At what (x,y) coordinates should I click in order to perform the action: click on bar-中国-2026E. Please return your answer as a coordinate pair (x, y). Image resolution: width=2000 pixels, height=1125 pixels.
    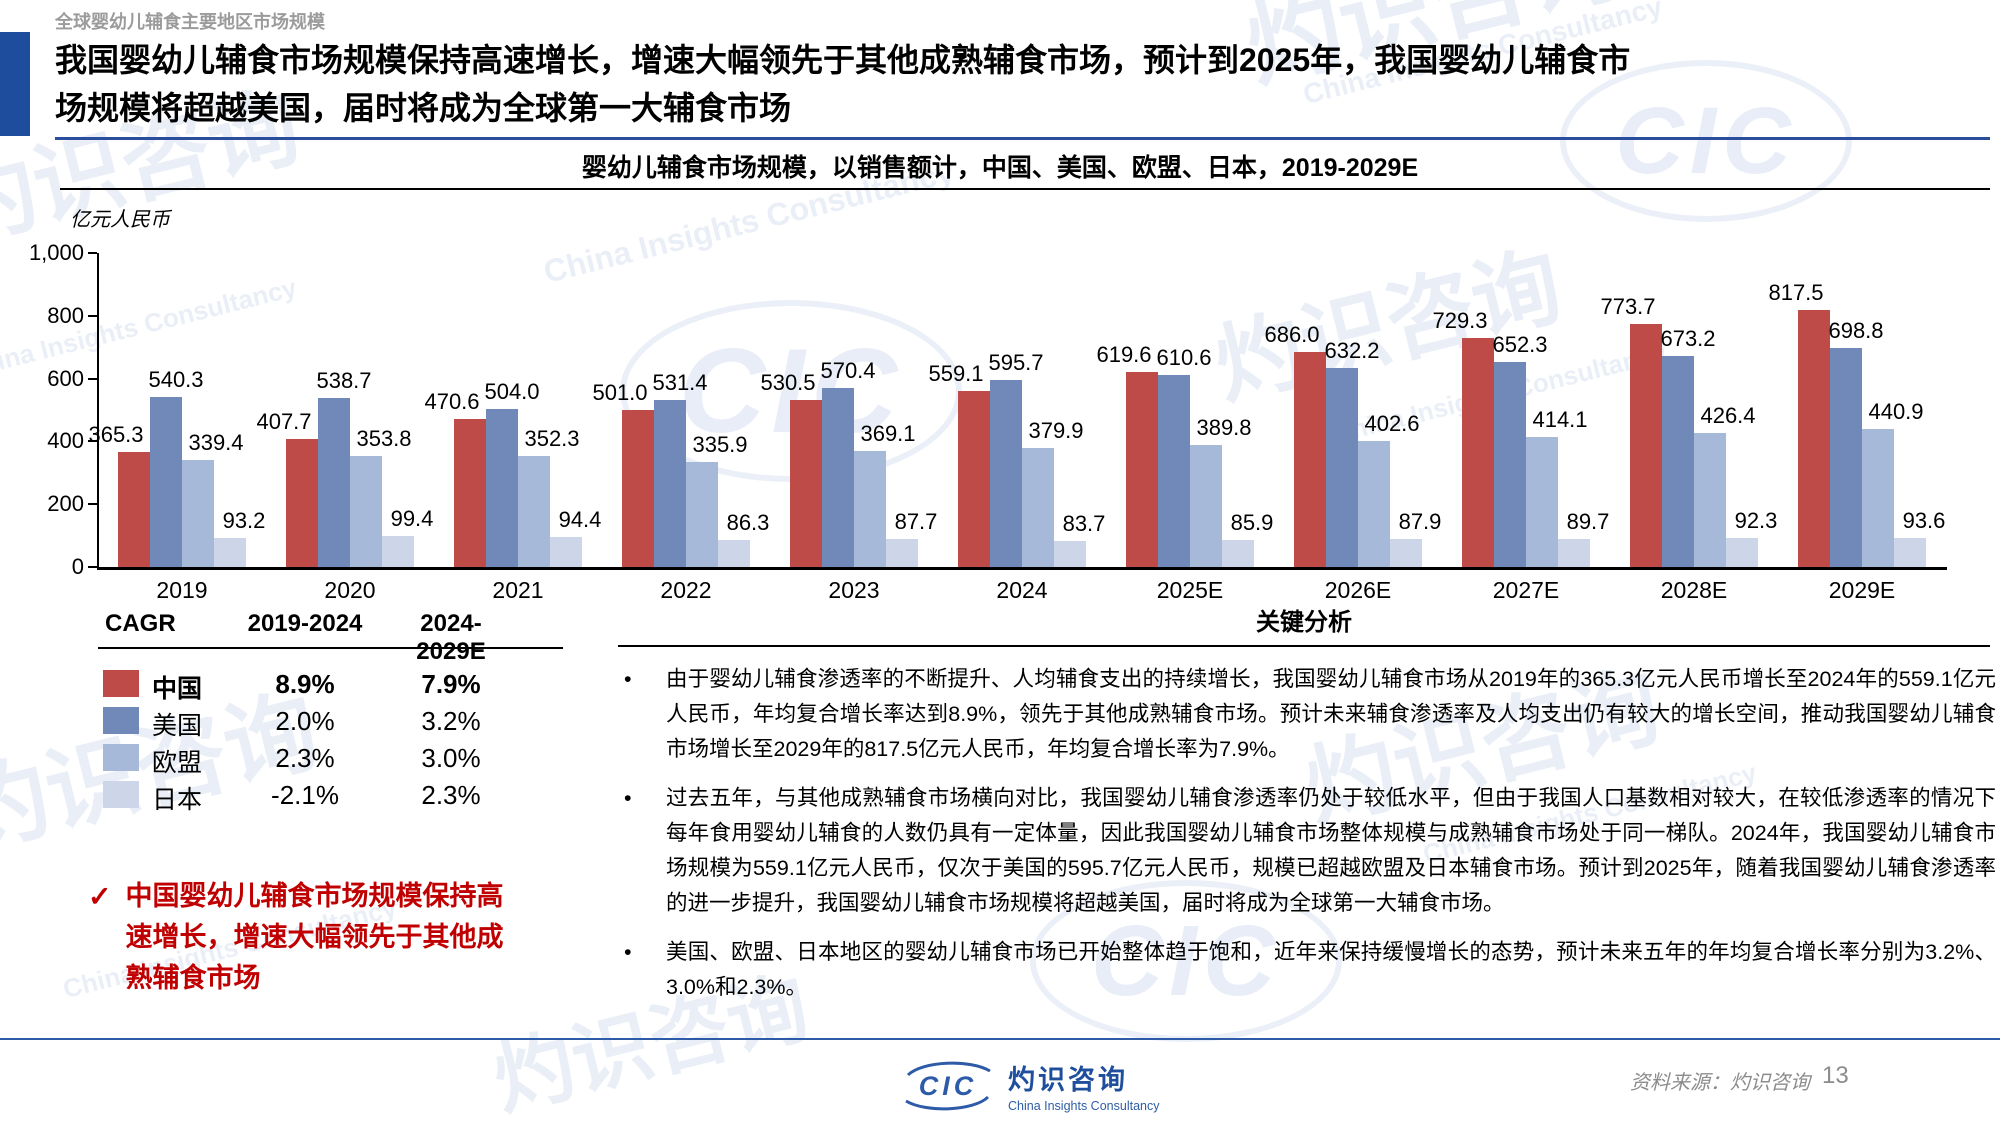
    Looking at the image, I should click on (1310, 459).